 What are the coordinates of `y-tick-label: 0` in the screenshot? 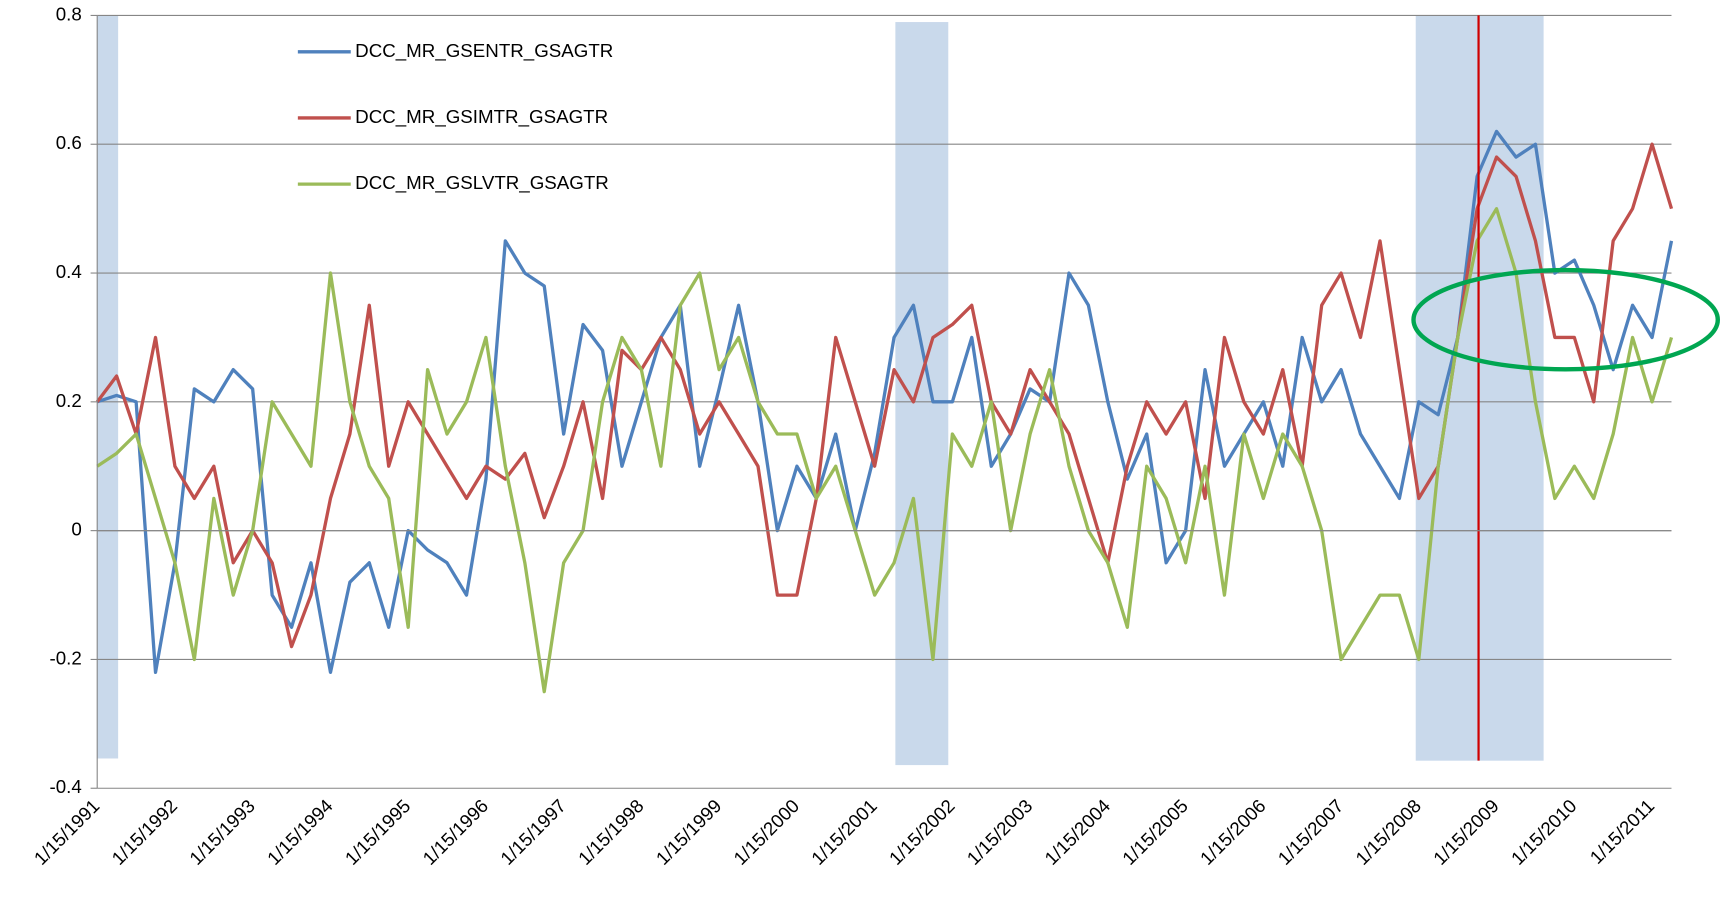 It's located at (76, 529).